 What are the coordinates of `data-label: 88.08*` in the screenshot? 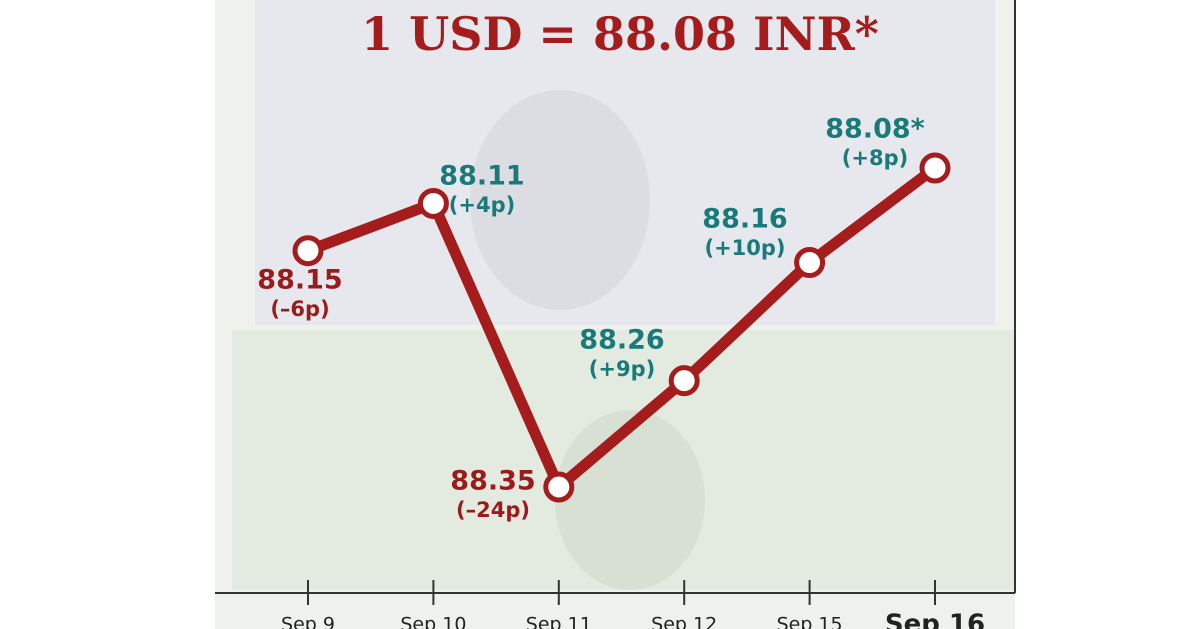 It's located at (875, 129).